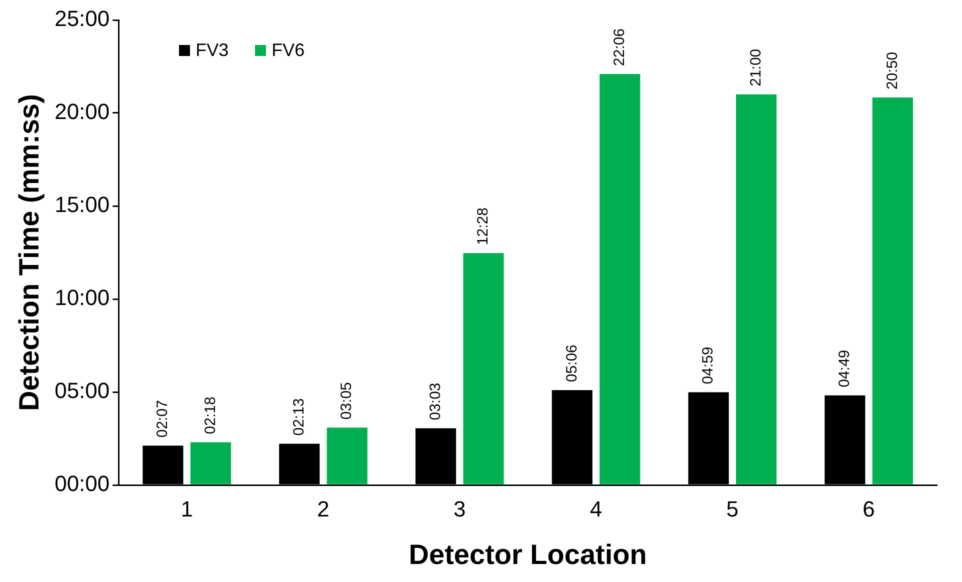  I want to click on x-tick-label: 2, so click(323, 509).